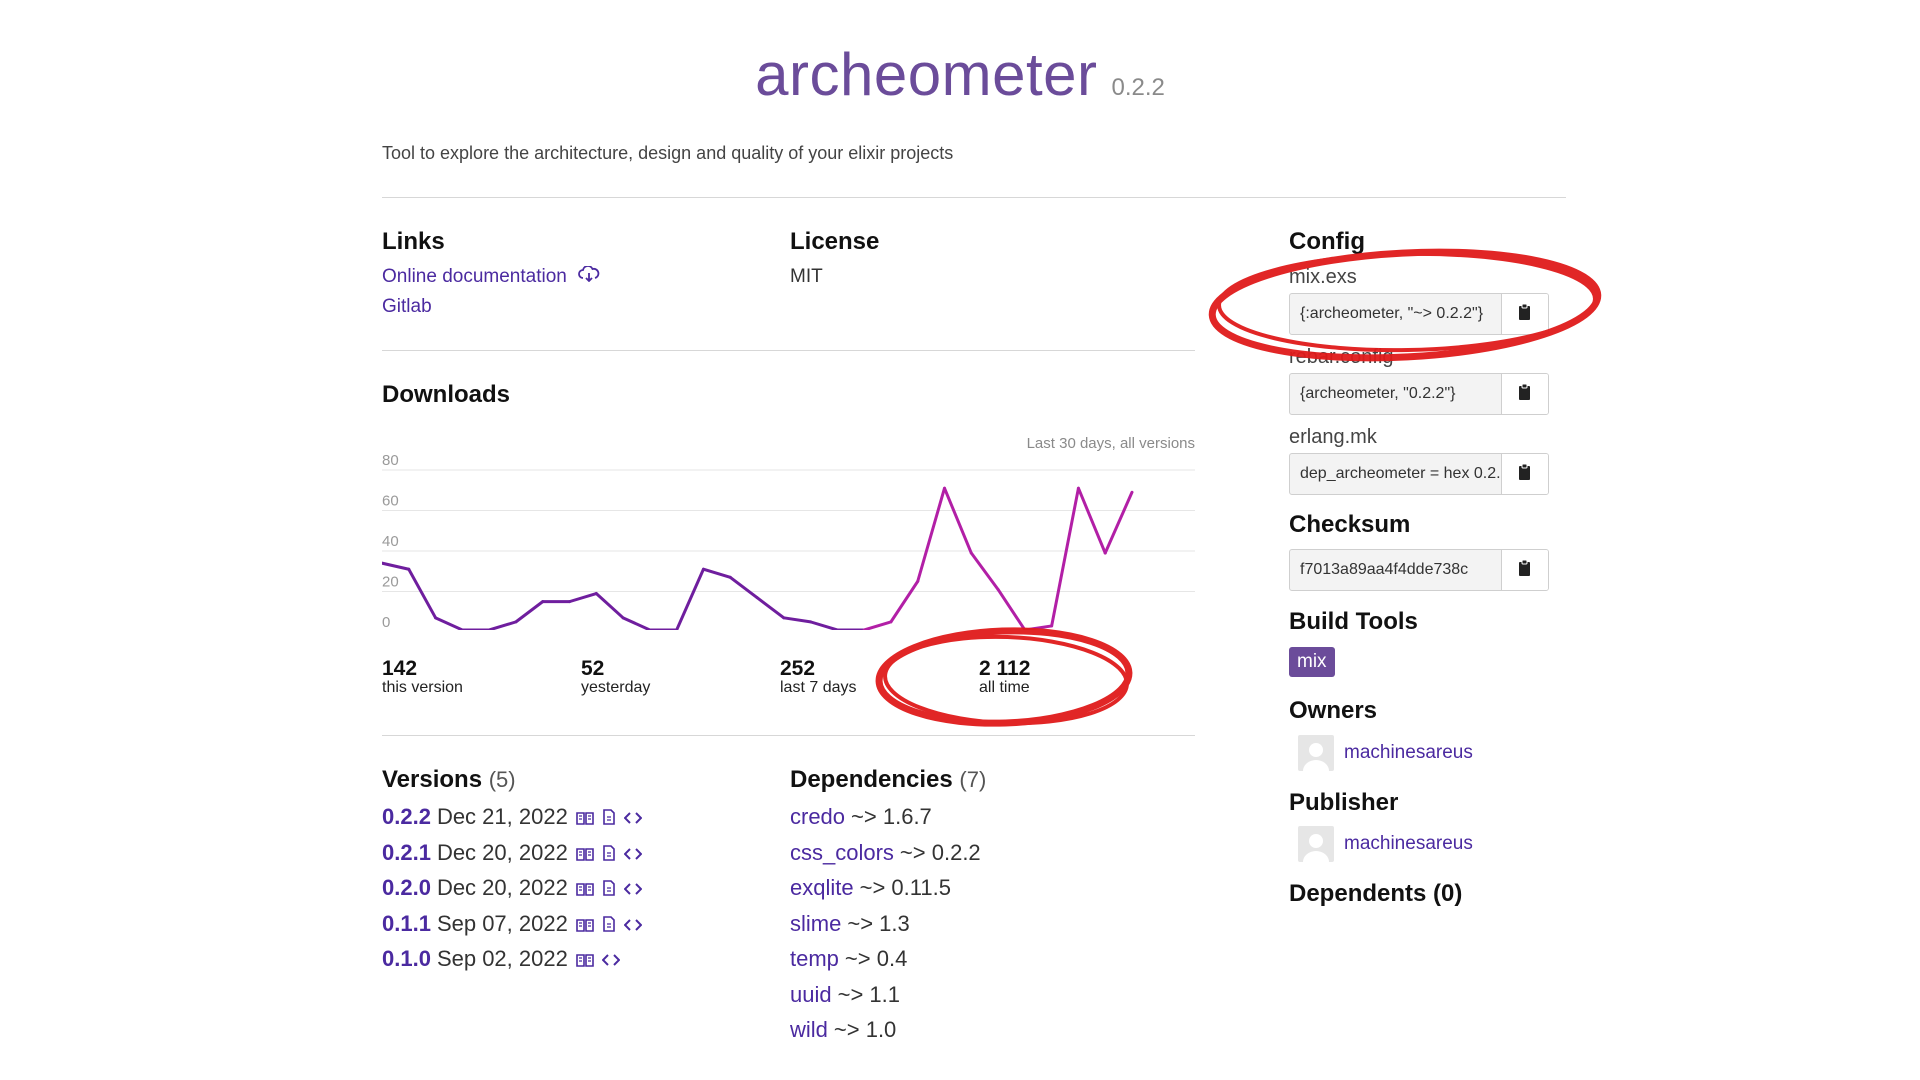 The height and width of the screenshot is (1080, 1920). I want to click on links-heading: Links, so click(413, 241).